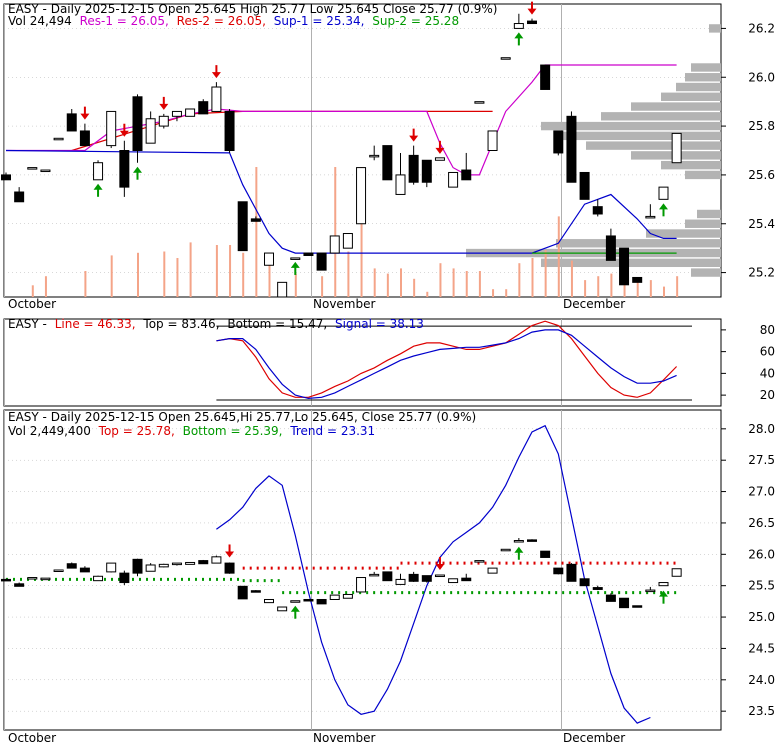 The width and height of the screenshot is (780, 745). I want to click on sup1-label: Sup-1 = 25.34,, so click(319, 21).